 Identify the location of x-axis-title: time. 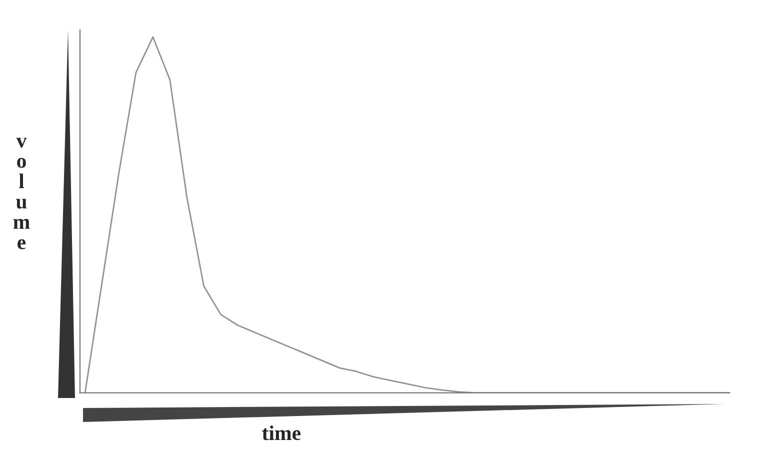
(281, 433).